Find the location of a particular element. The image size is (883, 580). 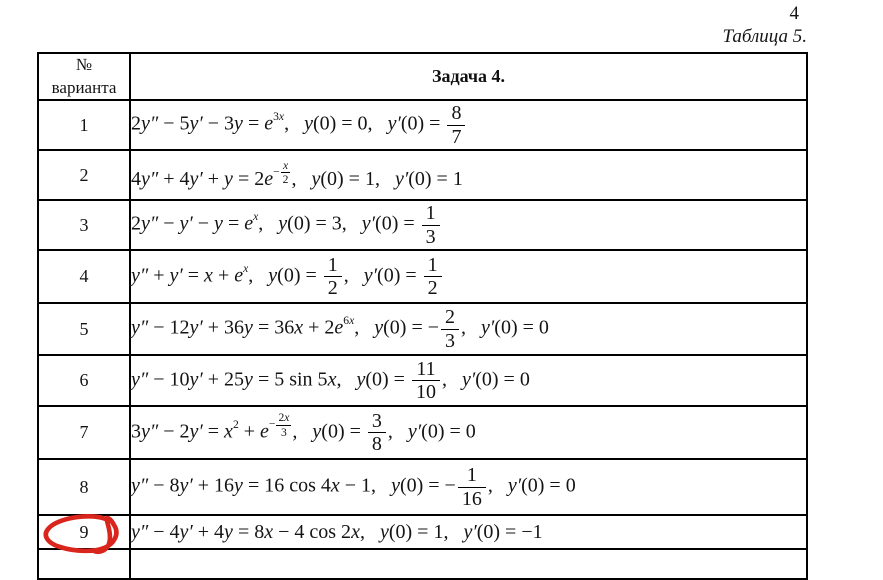

variant-cell is located at coordinates (84, 564).